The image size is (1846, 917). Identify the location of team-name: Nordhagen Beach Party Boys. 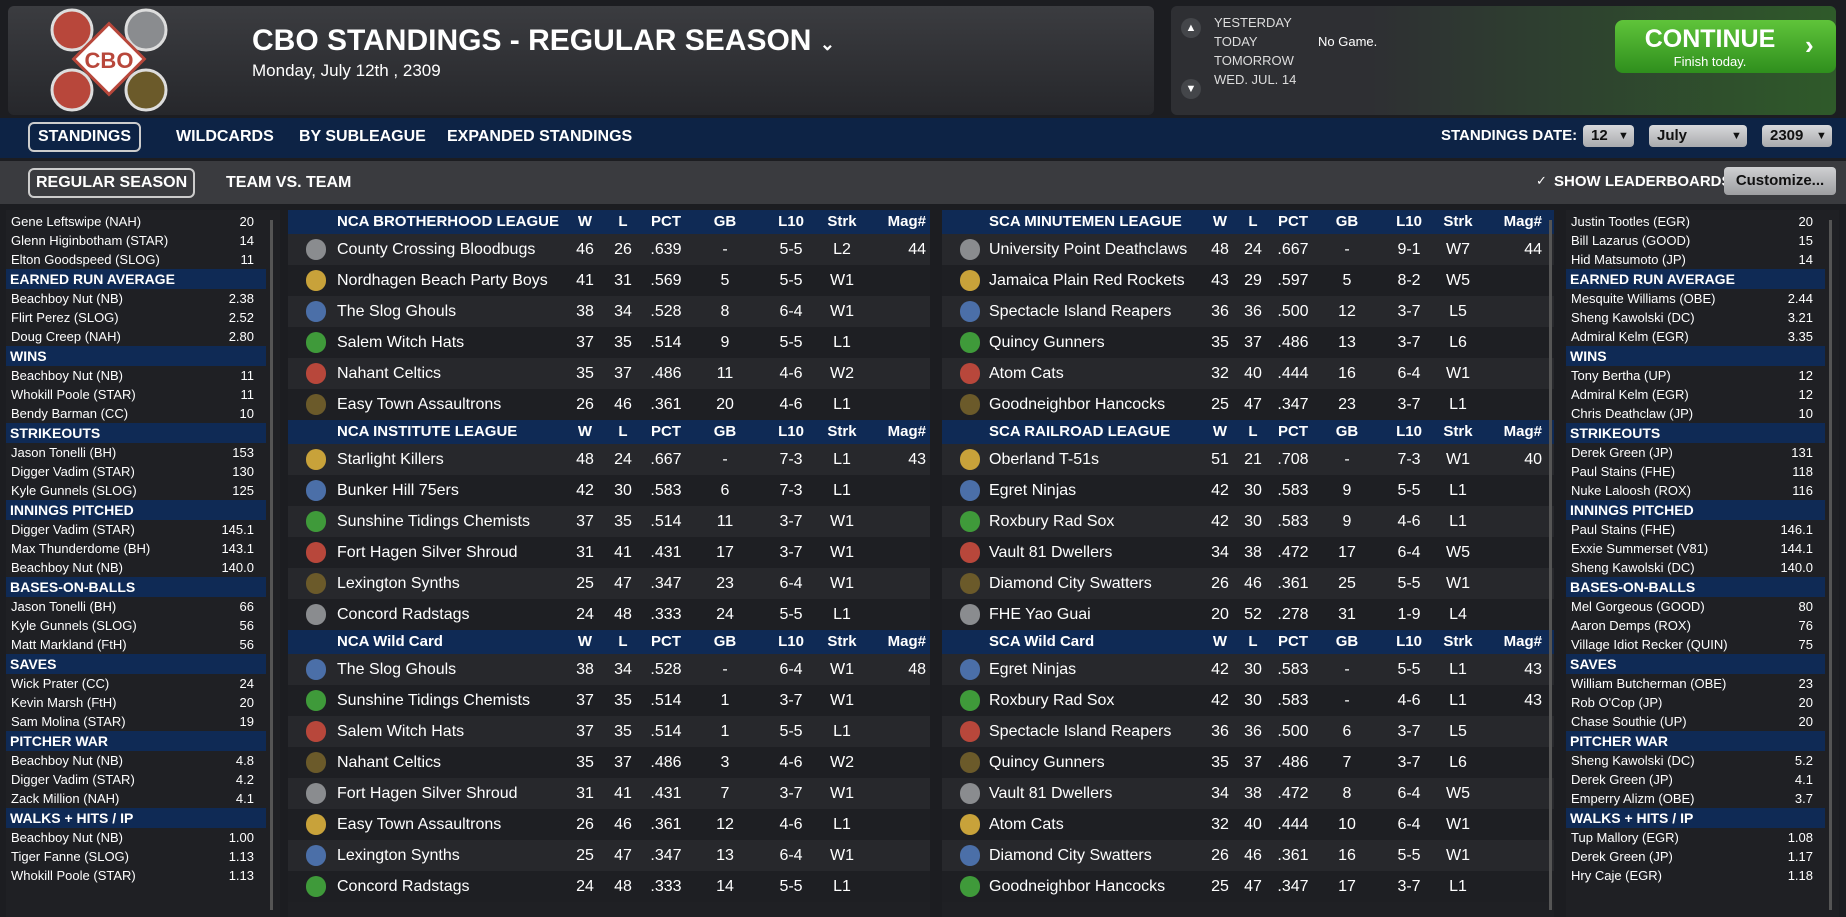
(442, 280).